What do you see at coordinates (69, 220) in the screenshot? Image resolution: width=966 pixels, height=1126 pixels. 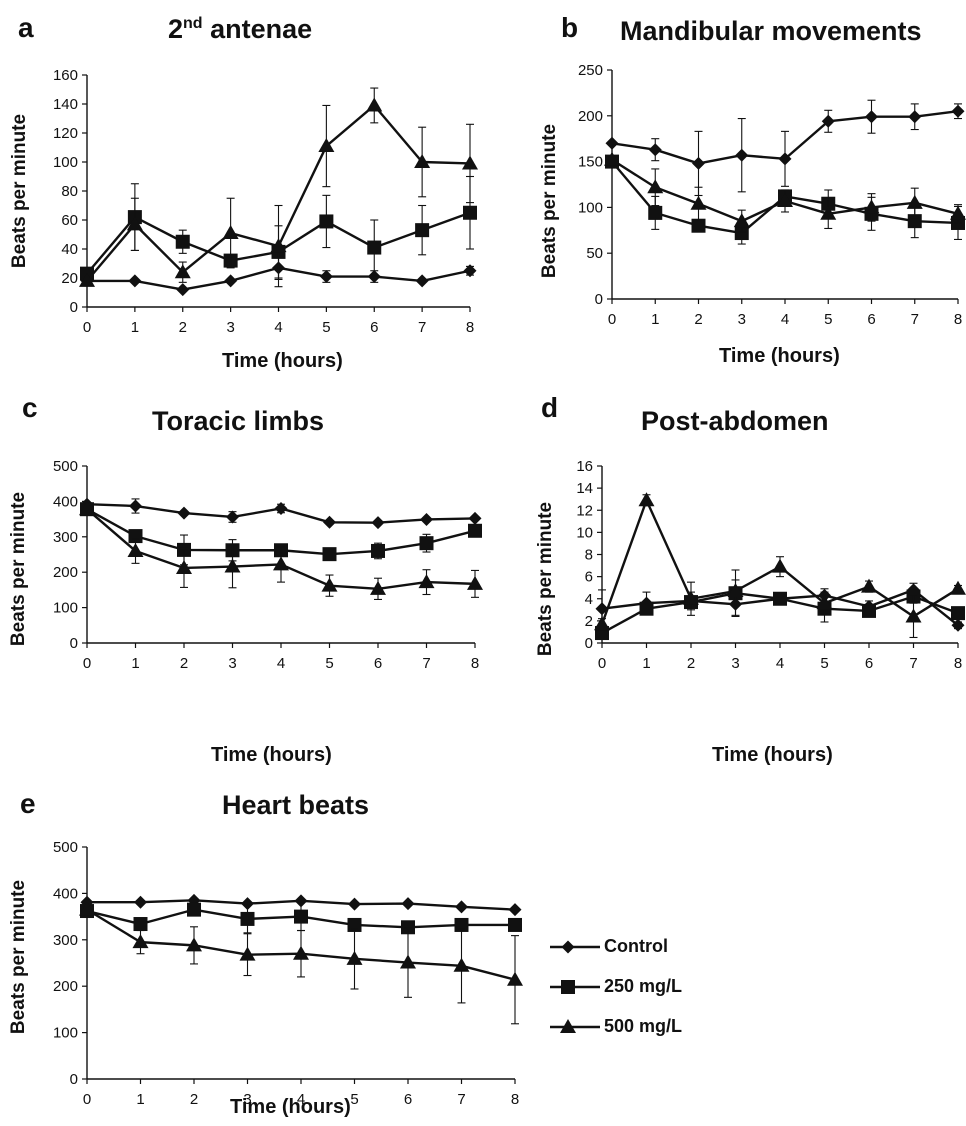 I see `y-tick-label: 60` at bounding box center [69, 220].